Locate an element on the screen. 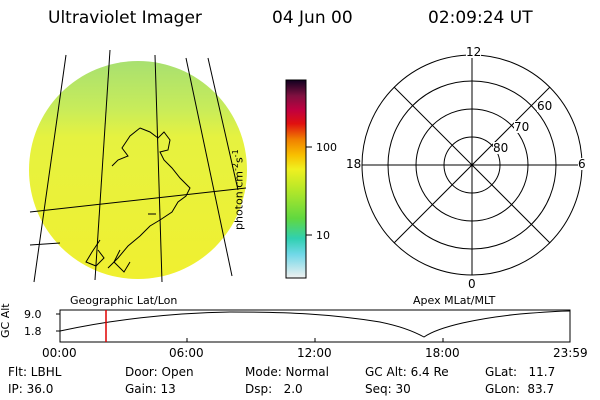  mlt-label-12: 12 is located at coordinates (474, 52).